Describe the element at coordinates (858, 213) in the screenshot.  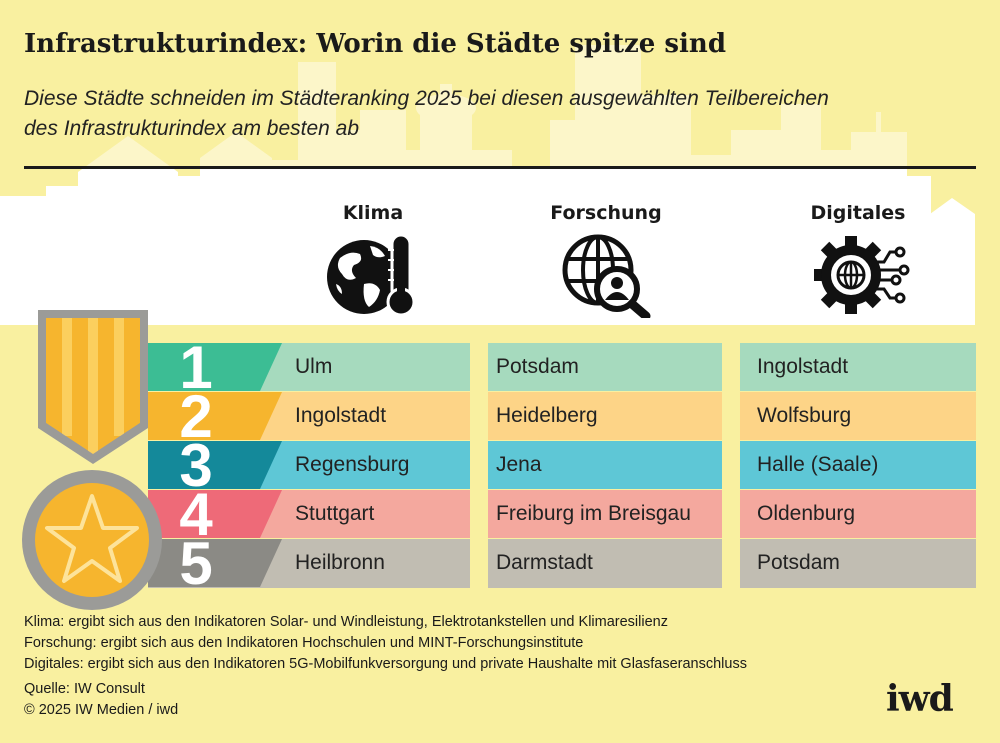
I see `column-header-digitales: Digitales` at that location.